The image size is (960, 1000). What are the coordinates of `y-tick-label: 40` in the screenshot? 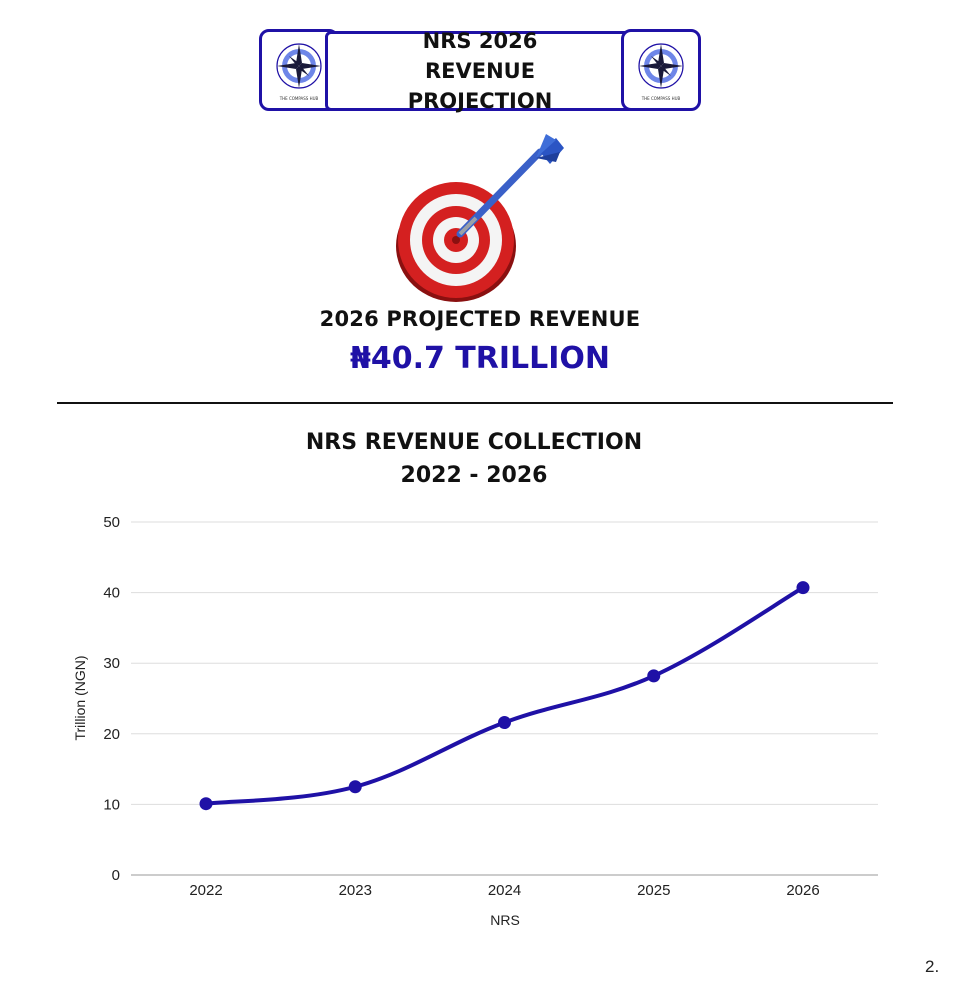 It's located at (111, 593).